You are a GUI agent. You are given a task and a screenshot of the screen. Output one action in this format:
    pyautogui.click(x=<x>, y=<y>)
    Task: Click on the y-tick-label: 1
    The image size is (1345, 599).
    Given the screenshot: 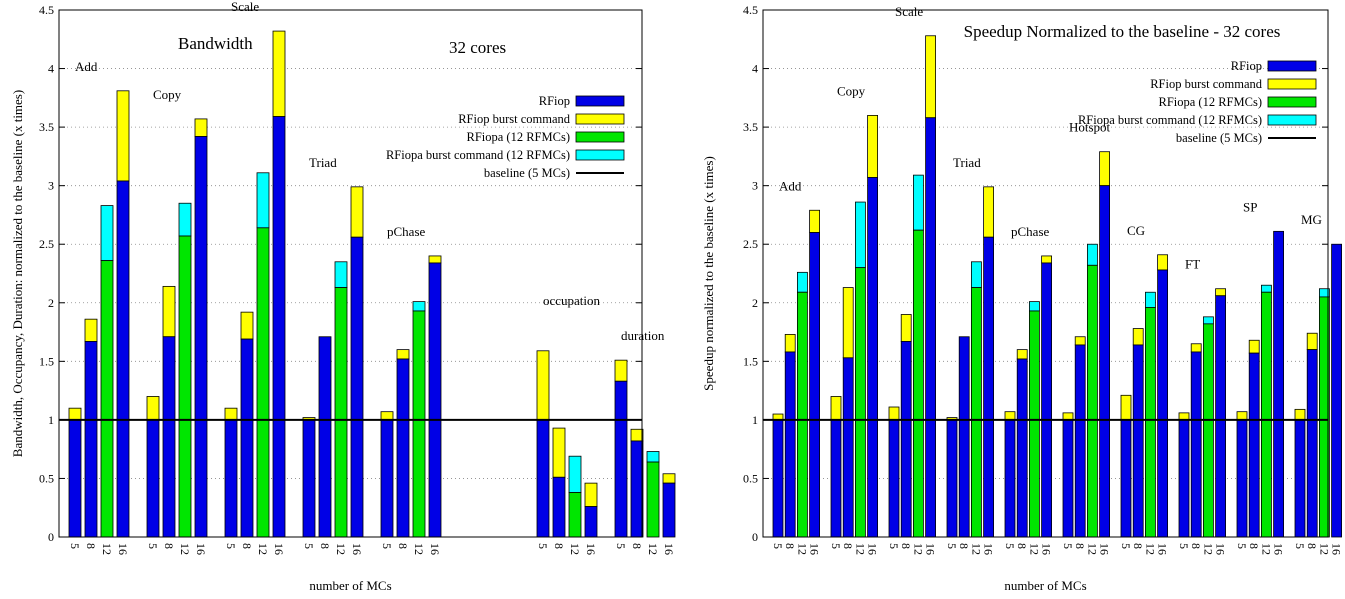 What is the action you would take?
    pyautogui.click(x=51, y=420)
    